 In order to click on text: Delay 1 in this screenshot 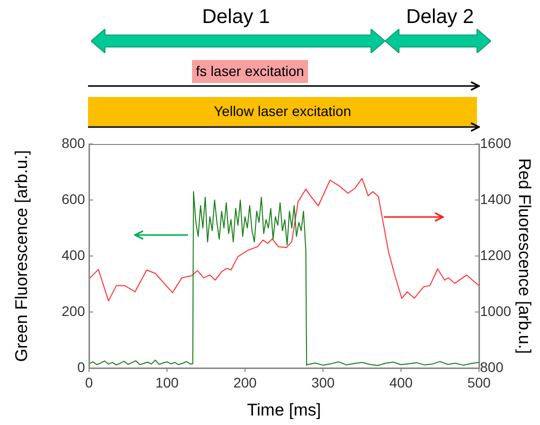, I will do `click(236, 17)`.